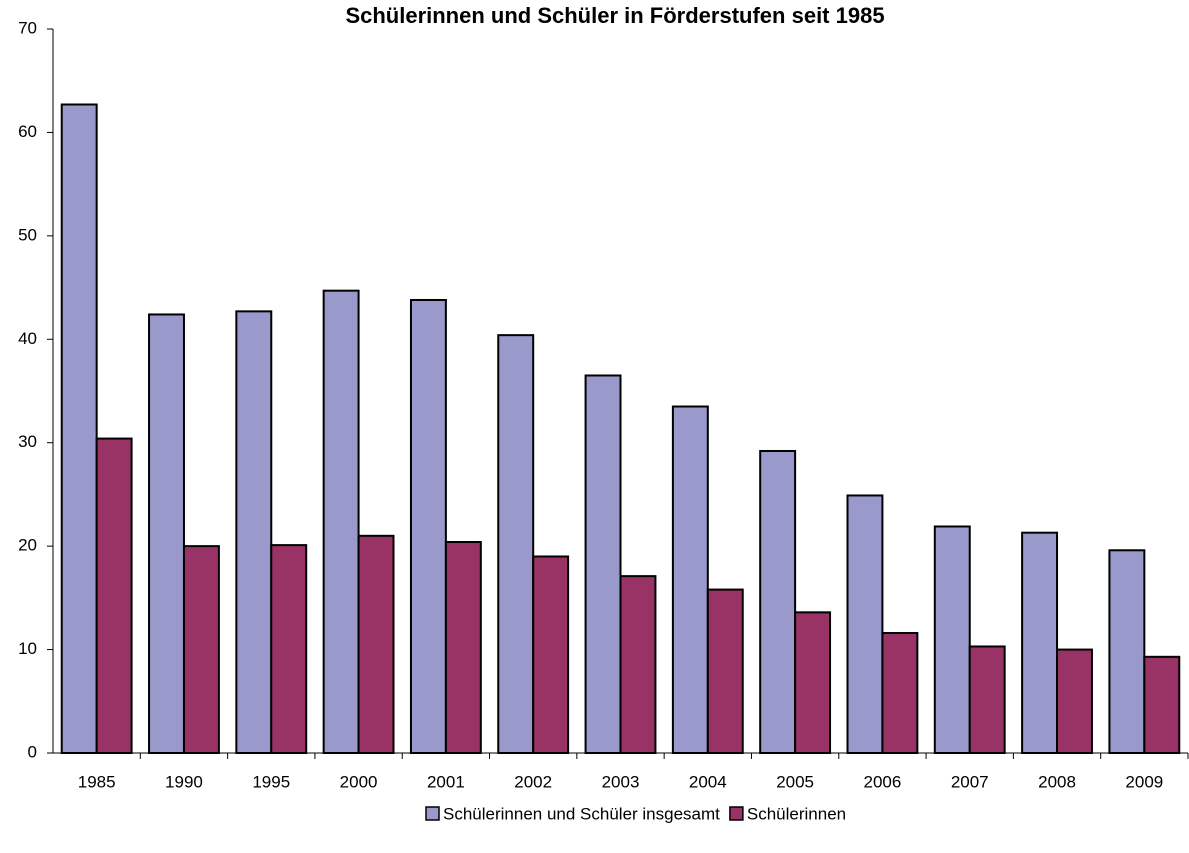 The width and height of the screenshot is (1189, 853). Describe the element at coordinates (184, 781) in the screenshot. I see `x-tick-label: 1990` at that location.